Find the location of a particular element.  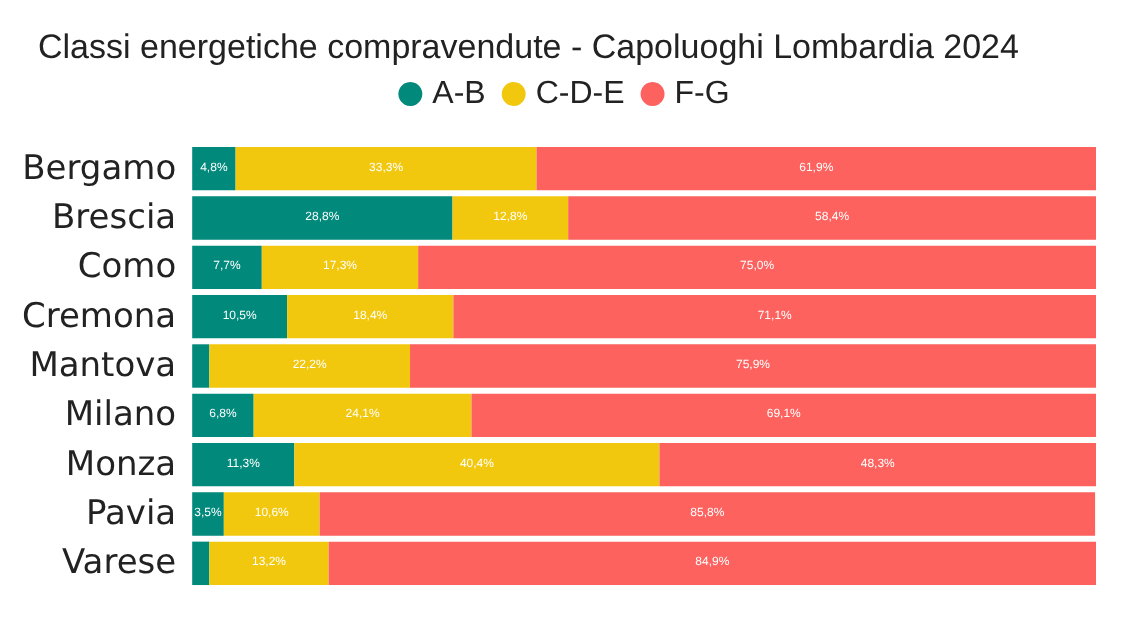

y-tick-label: Pavia is located at coordinates (131, 514).